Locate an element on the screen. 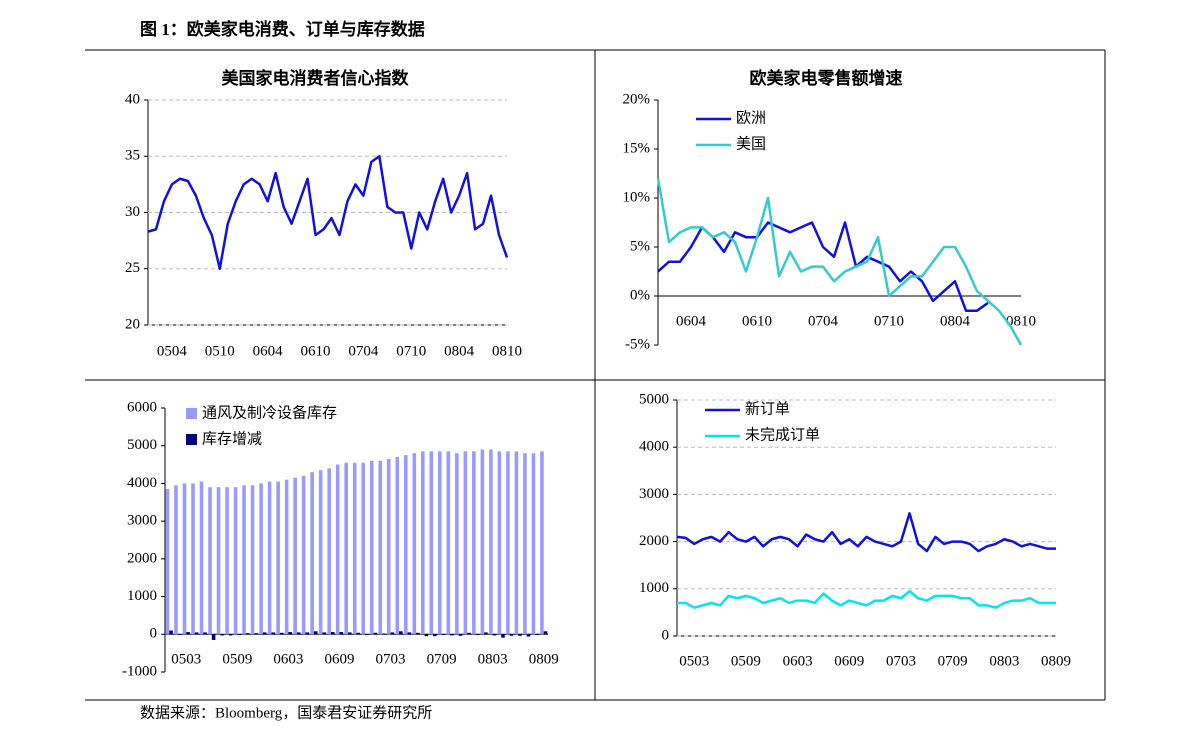  y-tick-label: 10% is located at coordinates (637, 197).